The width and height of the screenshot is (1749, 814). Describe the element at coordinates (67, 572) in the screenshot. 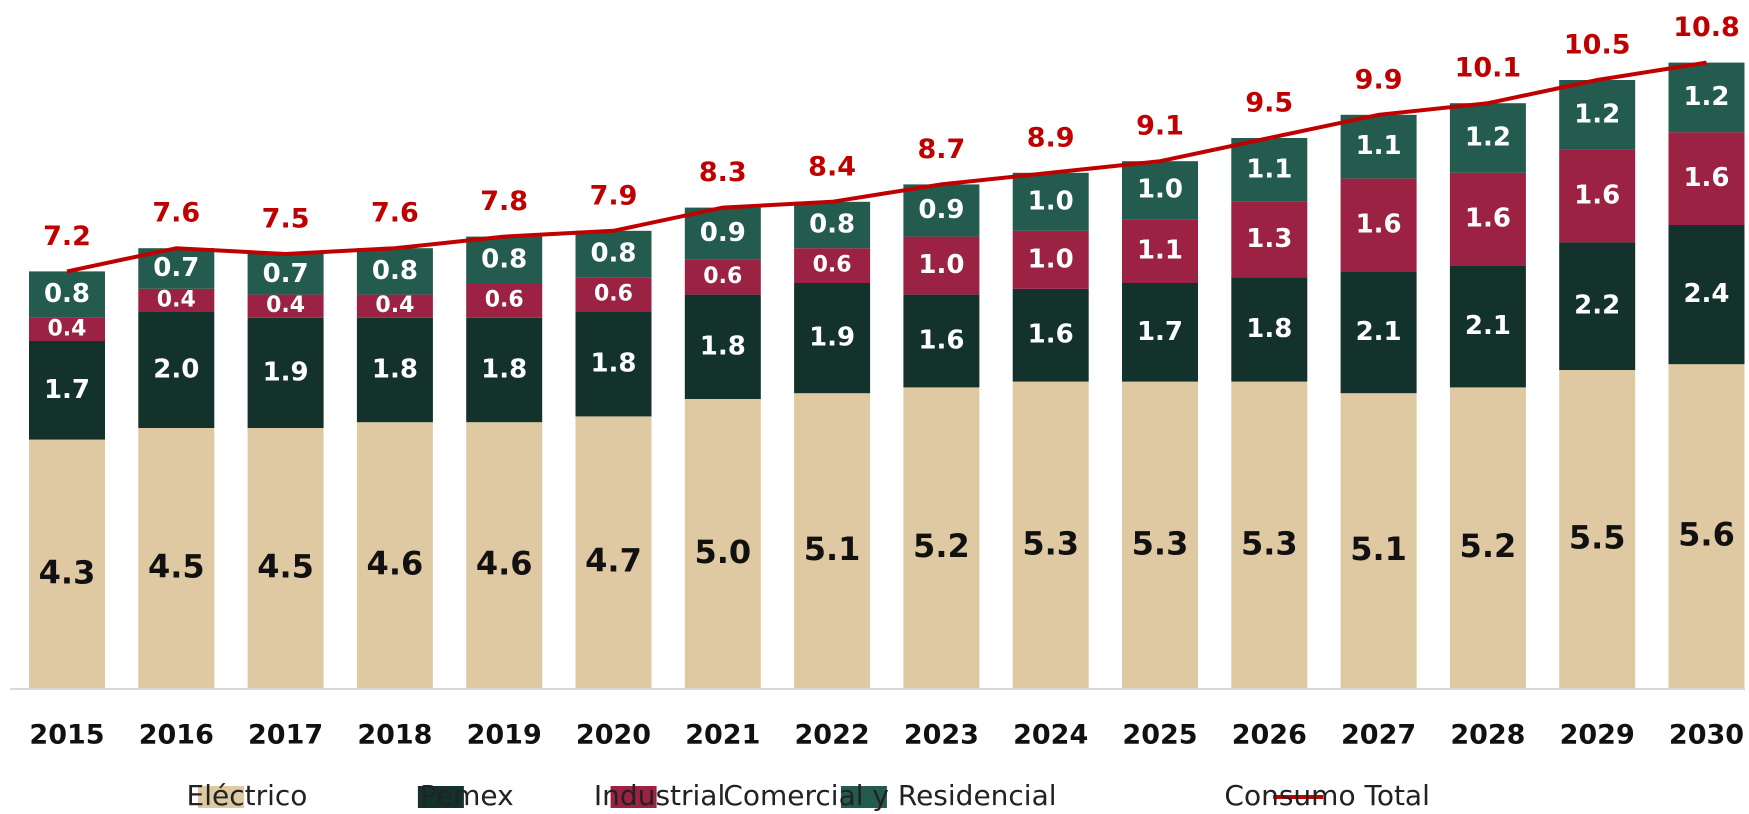

I see `value-label: 4.3` at that location.